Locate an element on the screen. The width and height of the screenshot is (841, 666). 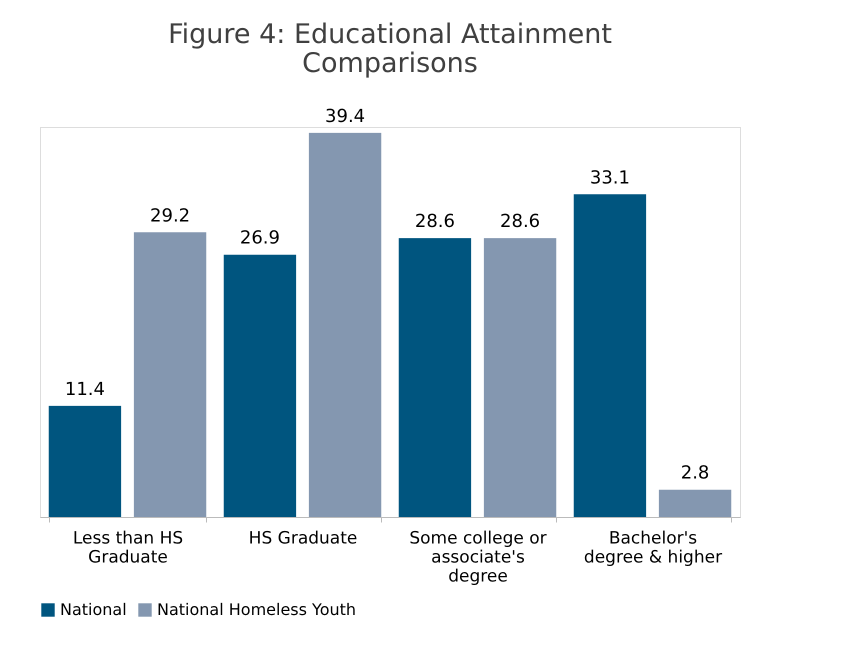
data-label: 39.4 is located at coordinates (345, 116).